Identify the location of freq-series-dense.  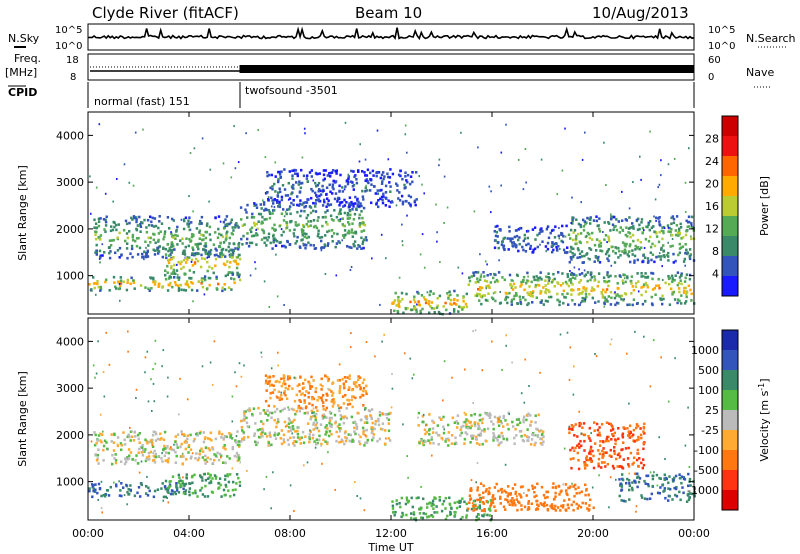
(466, 69).